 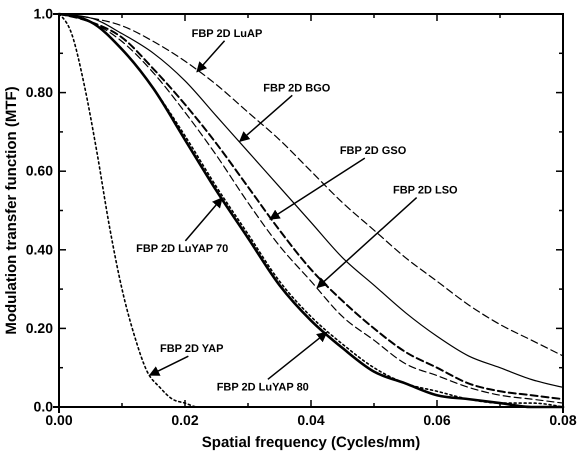 I want to click on annotation: FBP 2D LSO, so click(x=425, y=190).